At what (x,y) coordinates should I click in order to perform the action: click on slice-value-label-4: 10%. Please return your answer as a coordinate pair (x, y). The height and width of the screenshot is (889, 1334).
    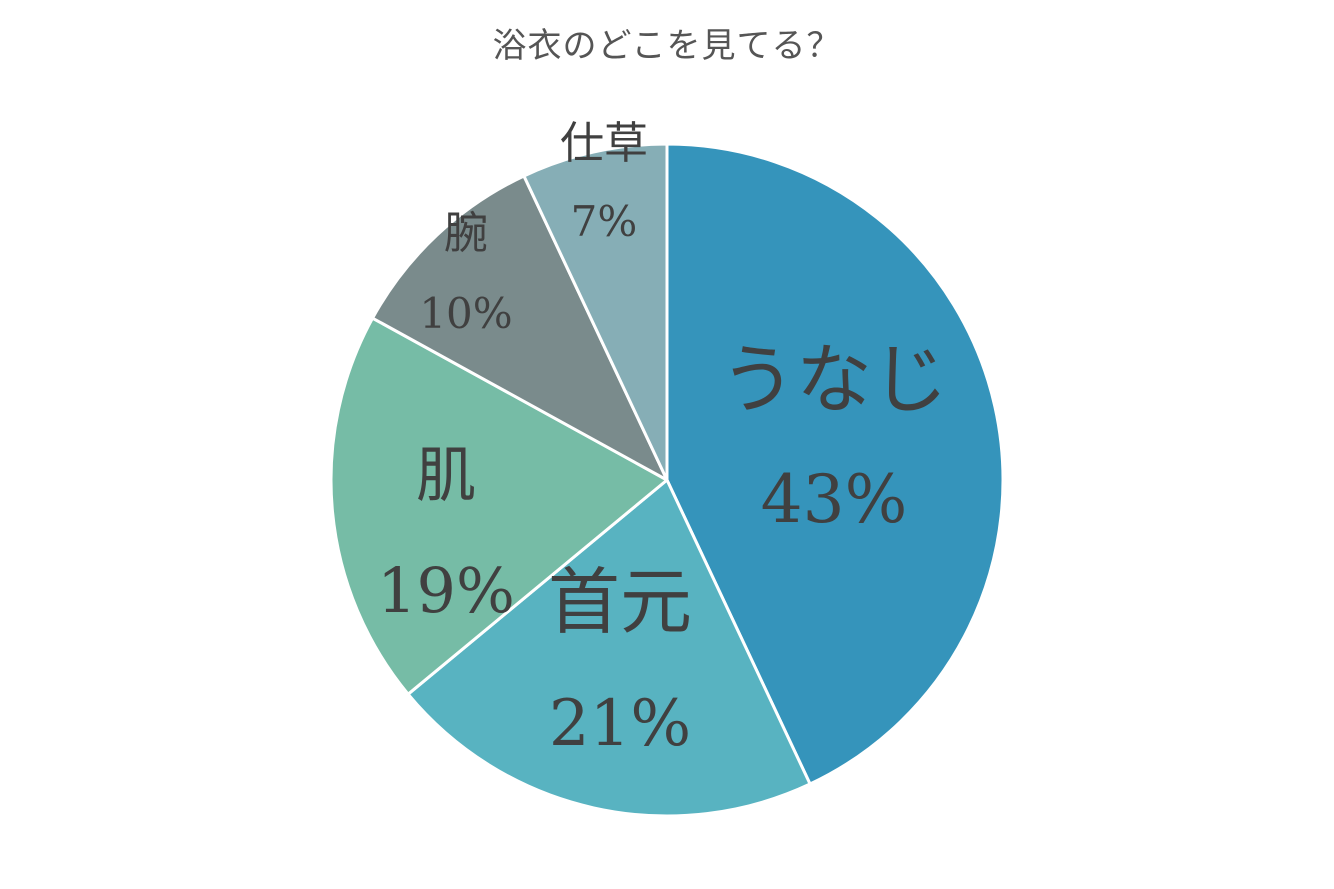
    Looking at the image, I should click on (465, 313).